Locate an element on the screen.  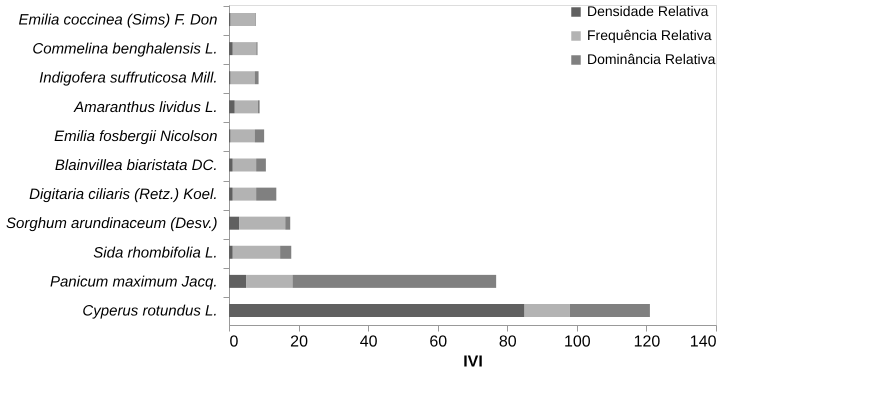
x-tick-label: 140 is located at coordinates (703, 342).